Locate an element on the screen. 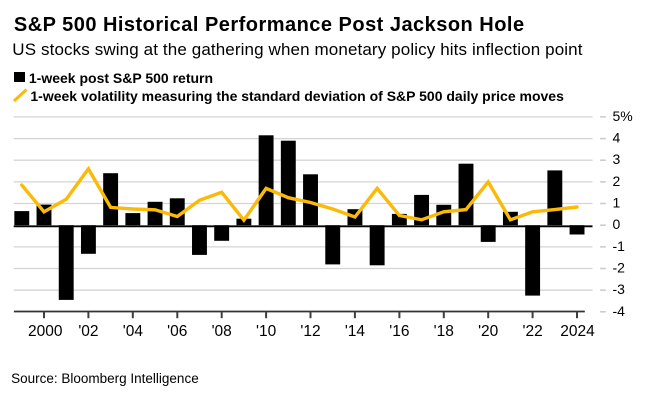  svg-text: '12 is located at coordinates (310, 331).